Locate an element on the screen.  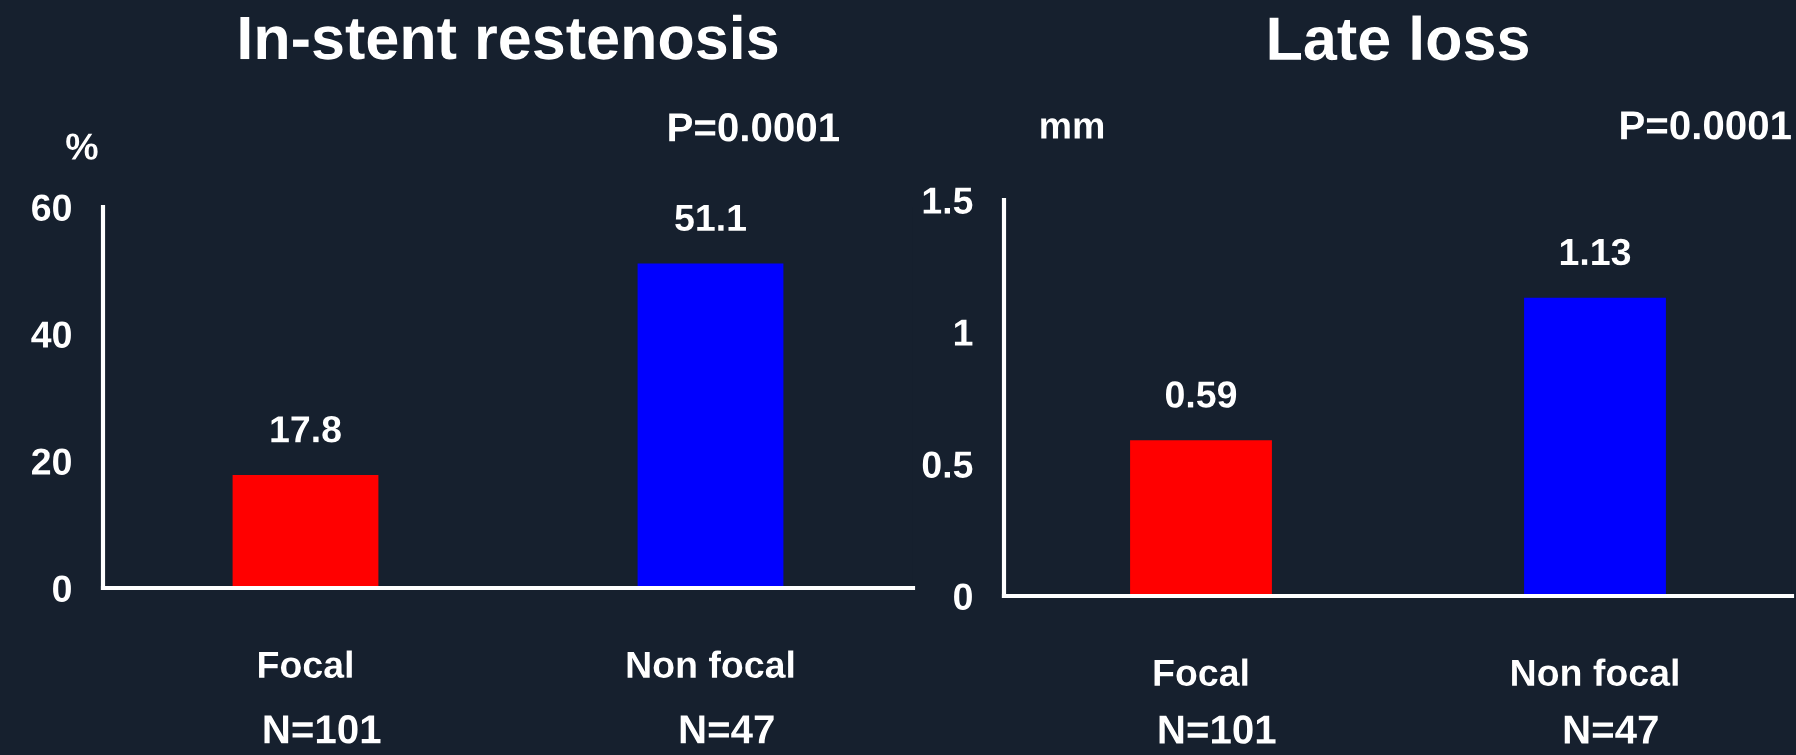
y-tick-label: 0.5 is located at coordinates (947, 464).